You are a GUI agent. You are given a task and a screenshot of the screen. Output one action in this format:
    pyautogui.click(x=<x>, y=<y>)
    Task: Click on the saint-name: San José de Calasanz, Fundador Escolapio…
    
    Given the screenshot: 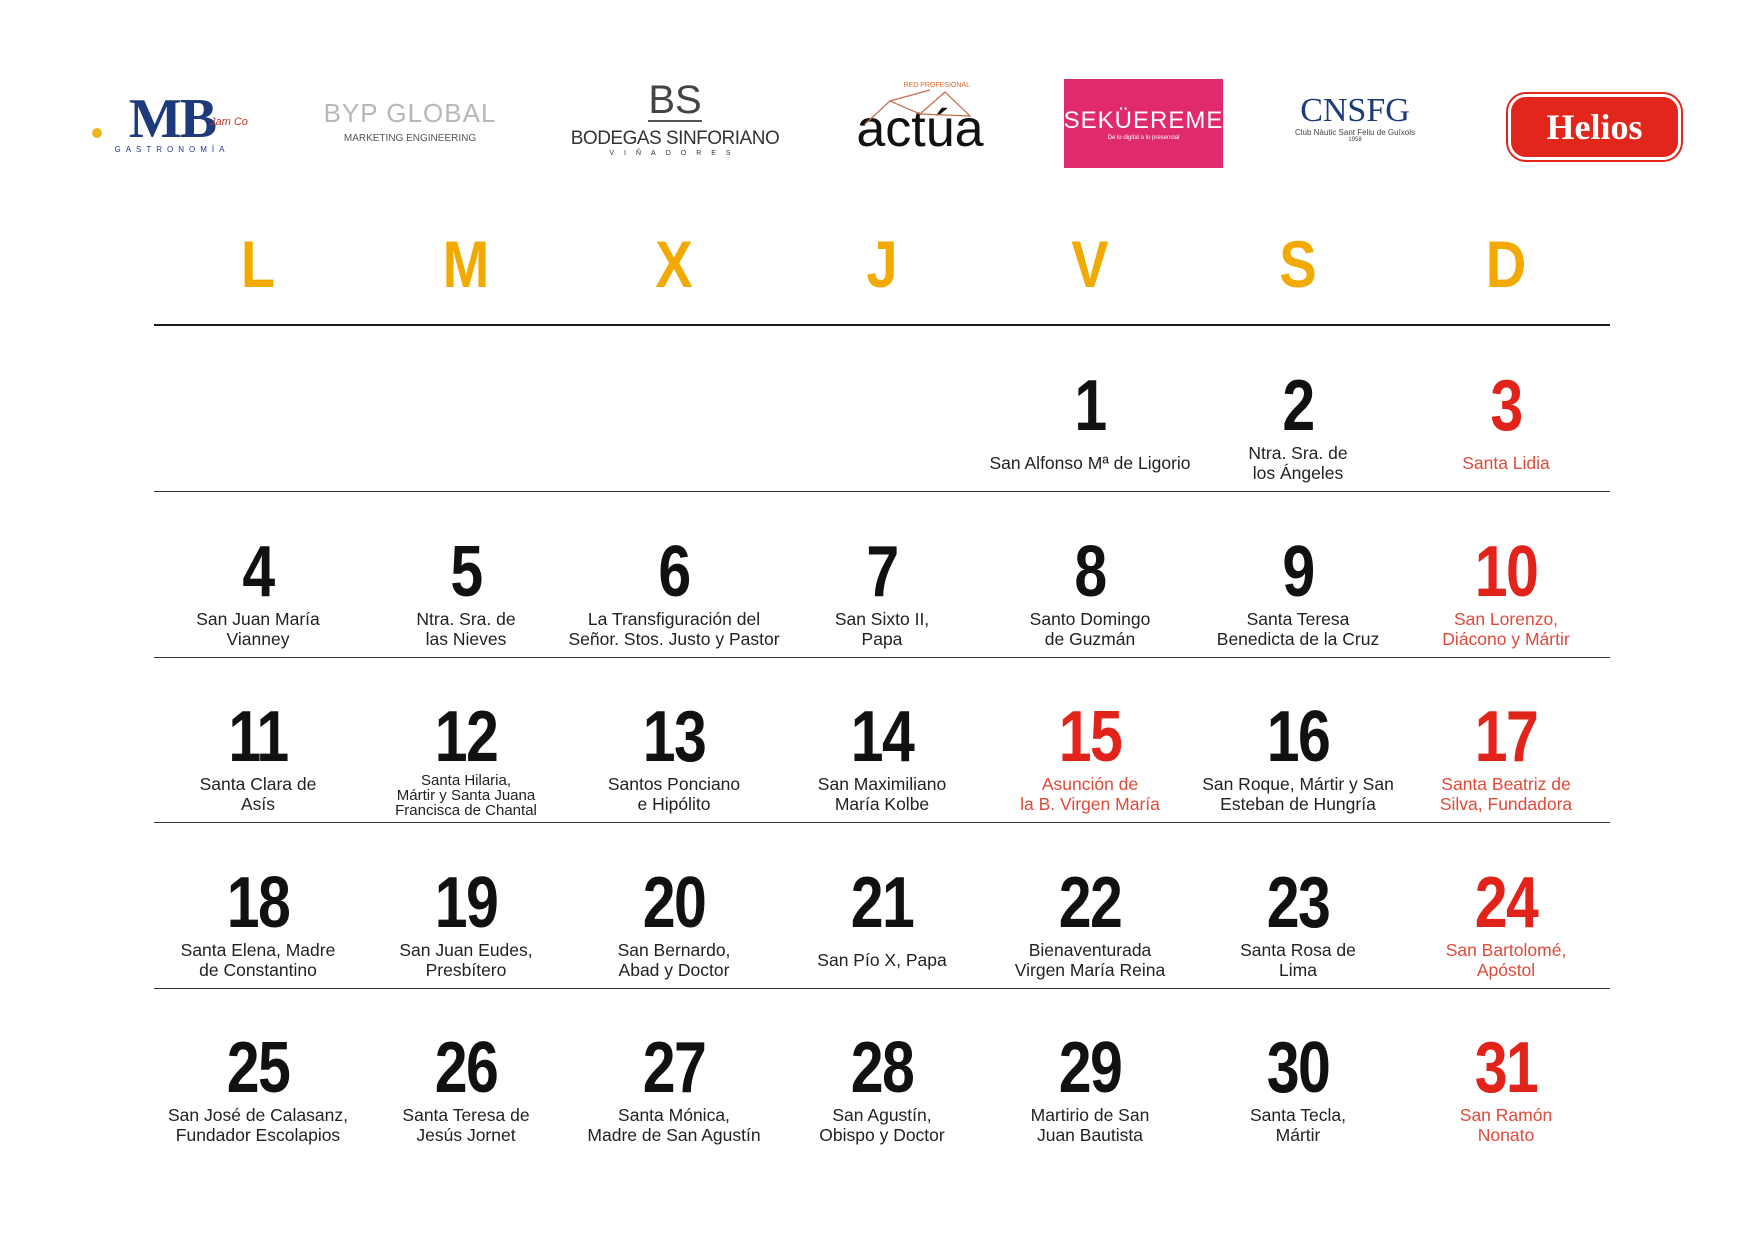 What is the action you would take?
    pyautogui.click(x=258, y=1125)
    